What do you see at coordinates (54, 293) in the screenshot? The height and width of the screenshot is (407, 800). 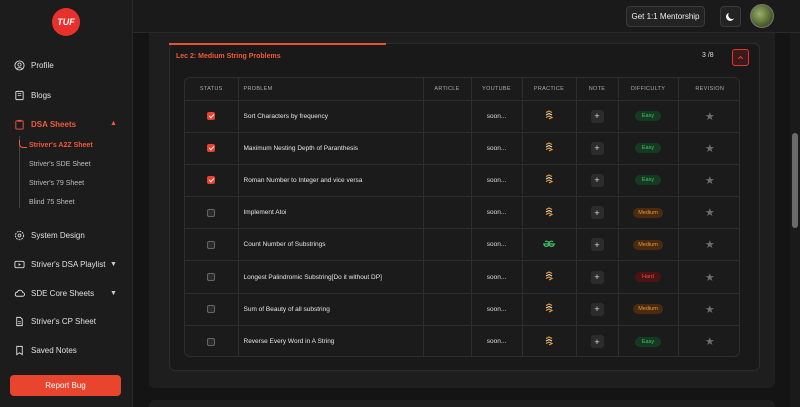 I see `sidebar-item-sde-core: SDE Core Sheets` at bounding box center [54, 293].